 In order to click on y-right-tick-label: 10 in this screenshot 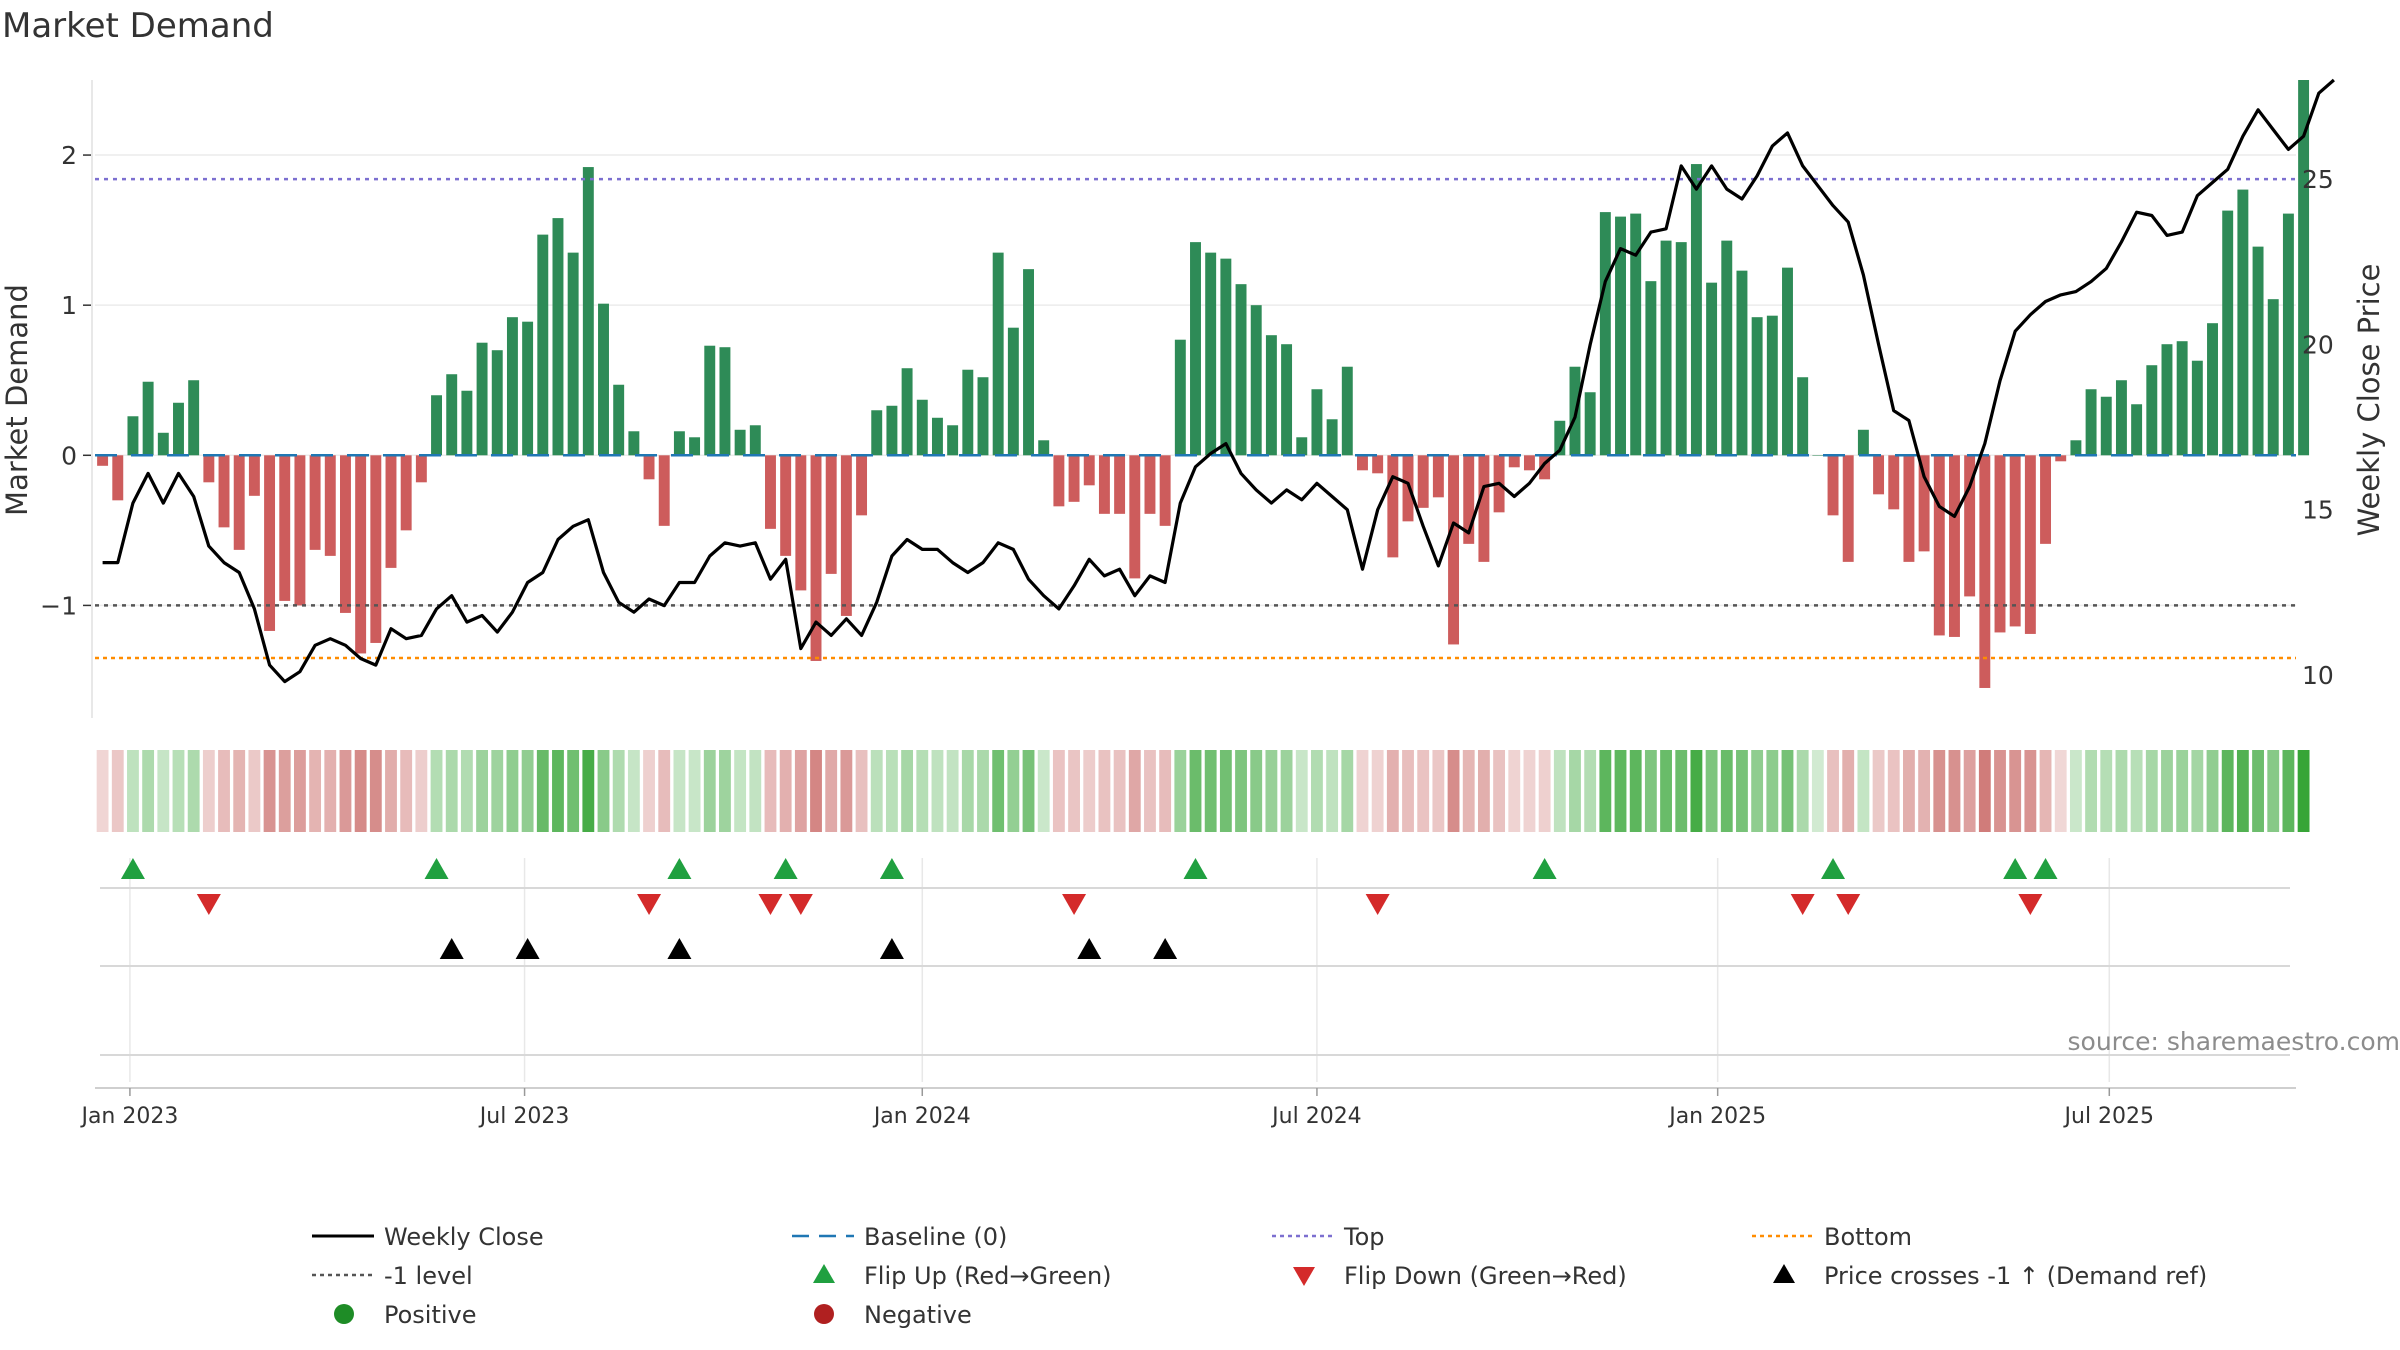, I will do `click(2318, 675)`.